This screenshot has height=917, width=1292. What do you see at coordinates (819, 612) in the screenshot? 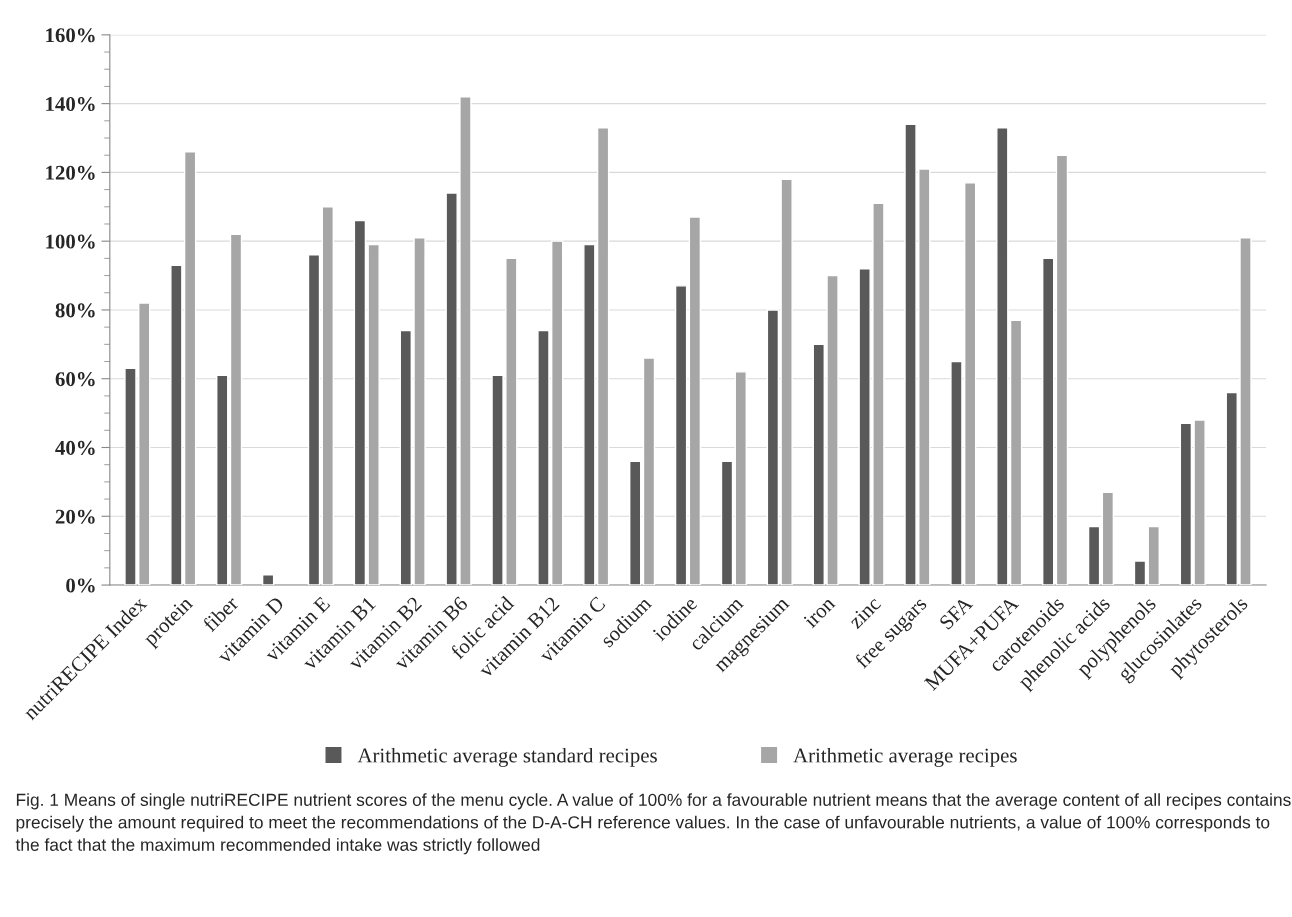
I see `x-tick-label: iron` at bounding box center [819, 612].